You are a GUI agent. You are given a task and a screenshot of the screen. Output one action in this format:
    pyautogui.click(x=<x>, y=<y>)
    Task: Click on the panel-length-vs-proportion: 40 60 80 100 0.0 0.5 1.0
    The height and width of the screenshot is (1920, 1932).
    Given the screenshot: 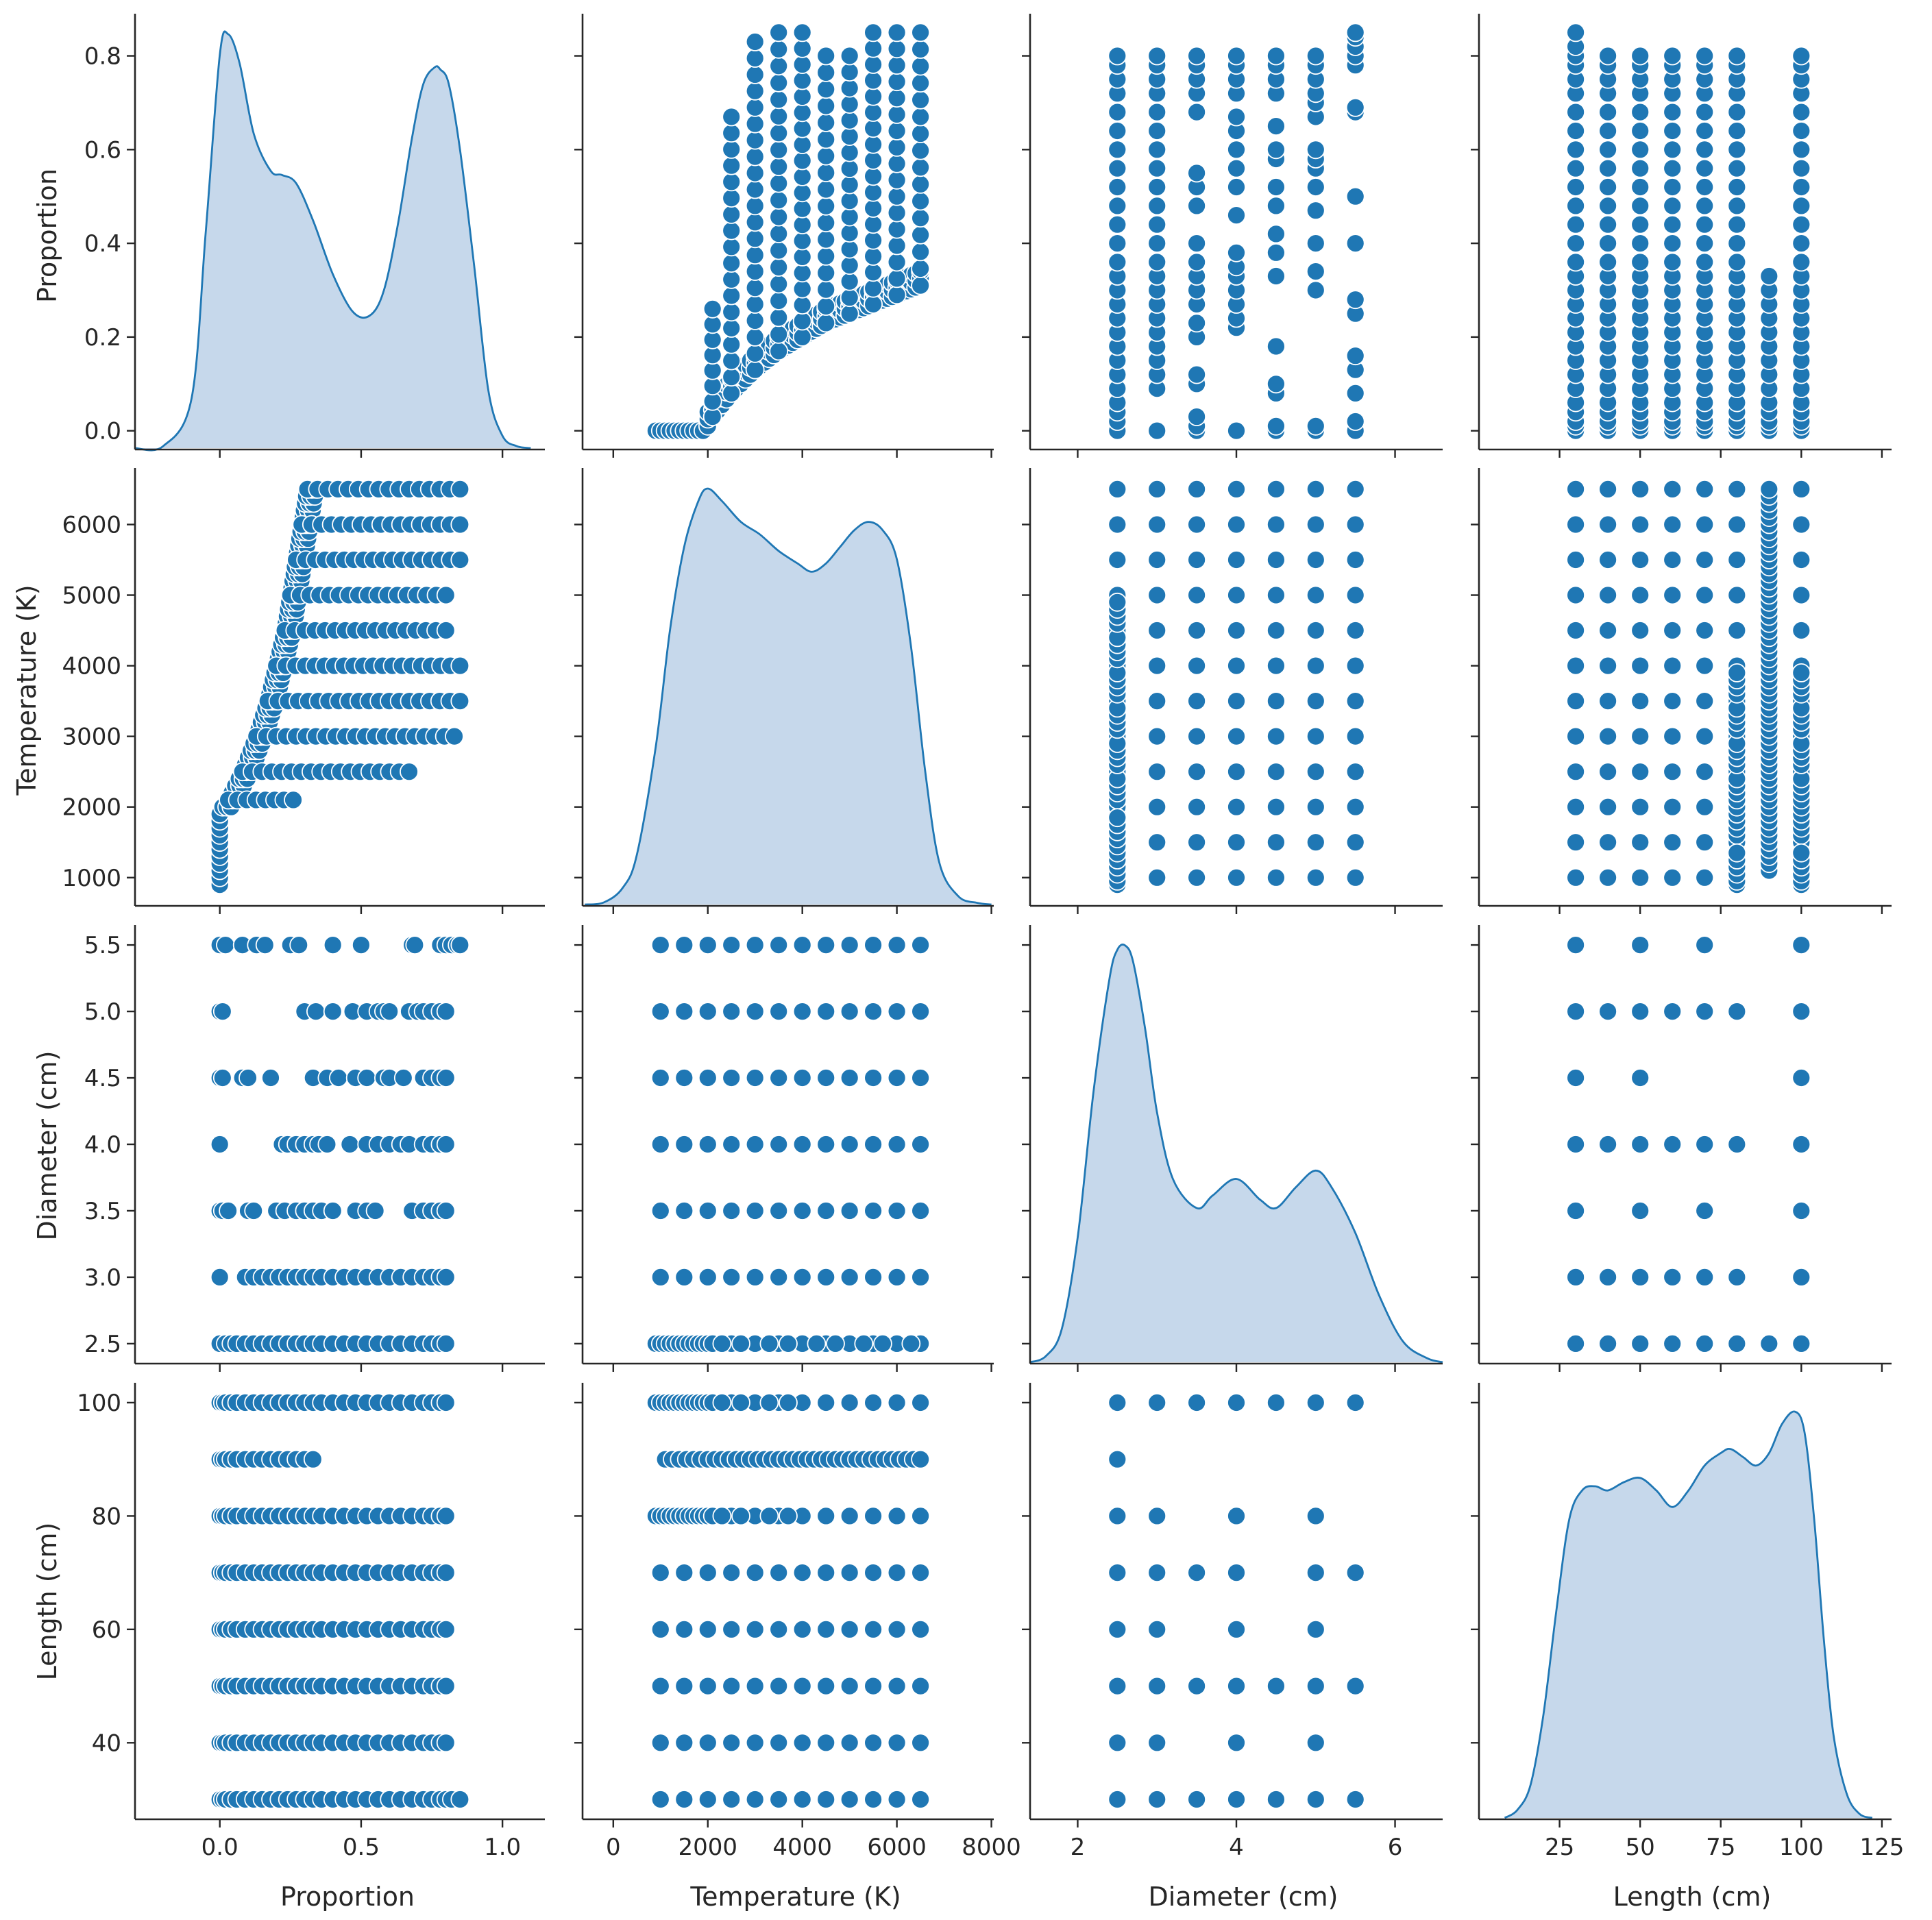 What is the action you would take?
    pyautogui.click(x=311, y=1622)
    